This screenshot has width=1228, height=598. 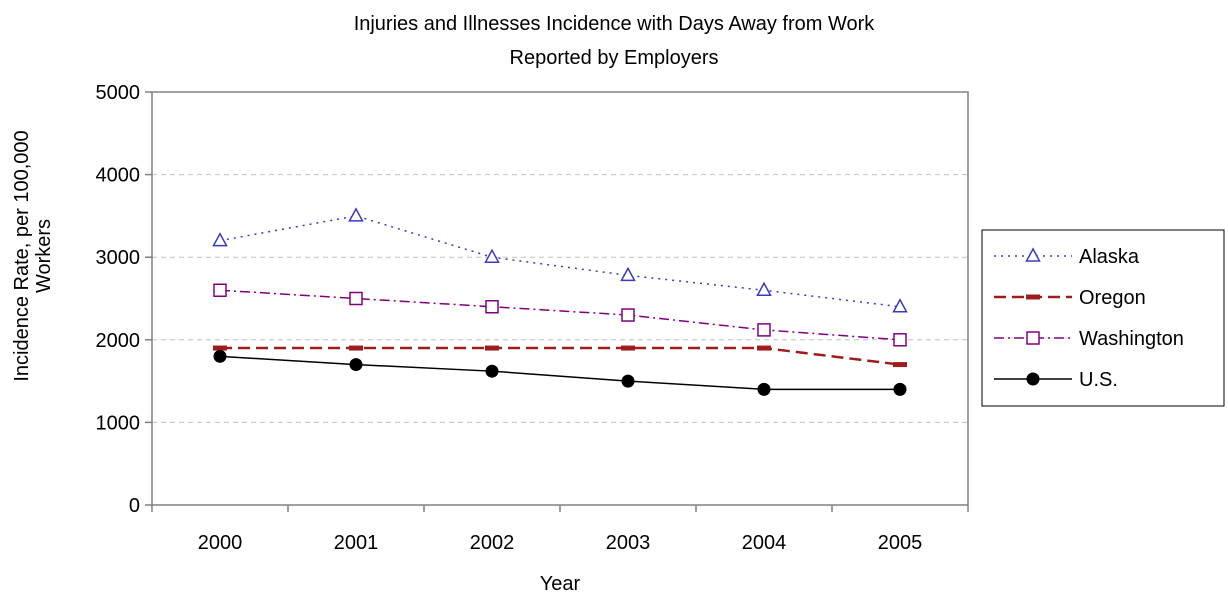 I want to click on legend-entry: U.S., so click(x=1056, y=380).